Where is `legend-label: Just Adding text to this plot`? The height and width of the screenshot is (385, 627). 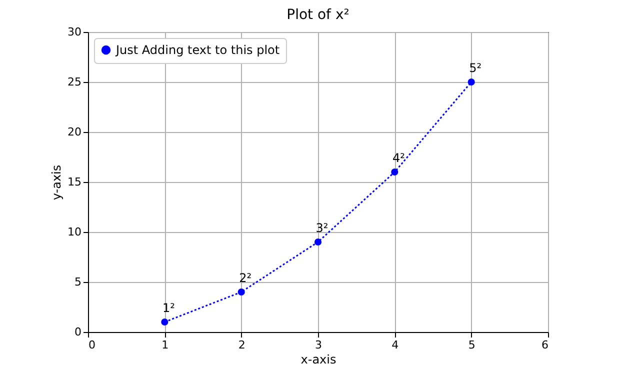
legend-label: Just Adding text to this plot is located at coordinates (197, 50).